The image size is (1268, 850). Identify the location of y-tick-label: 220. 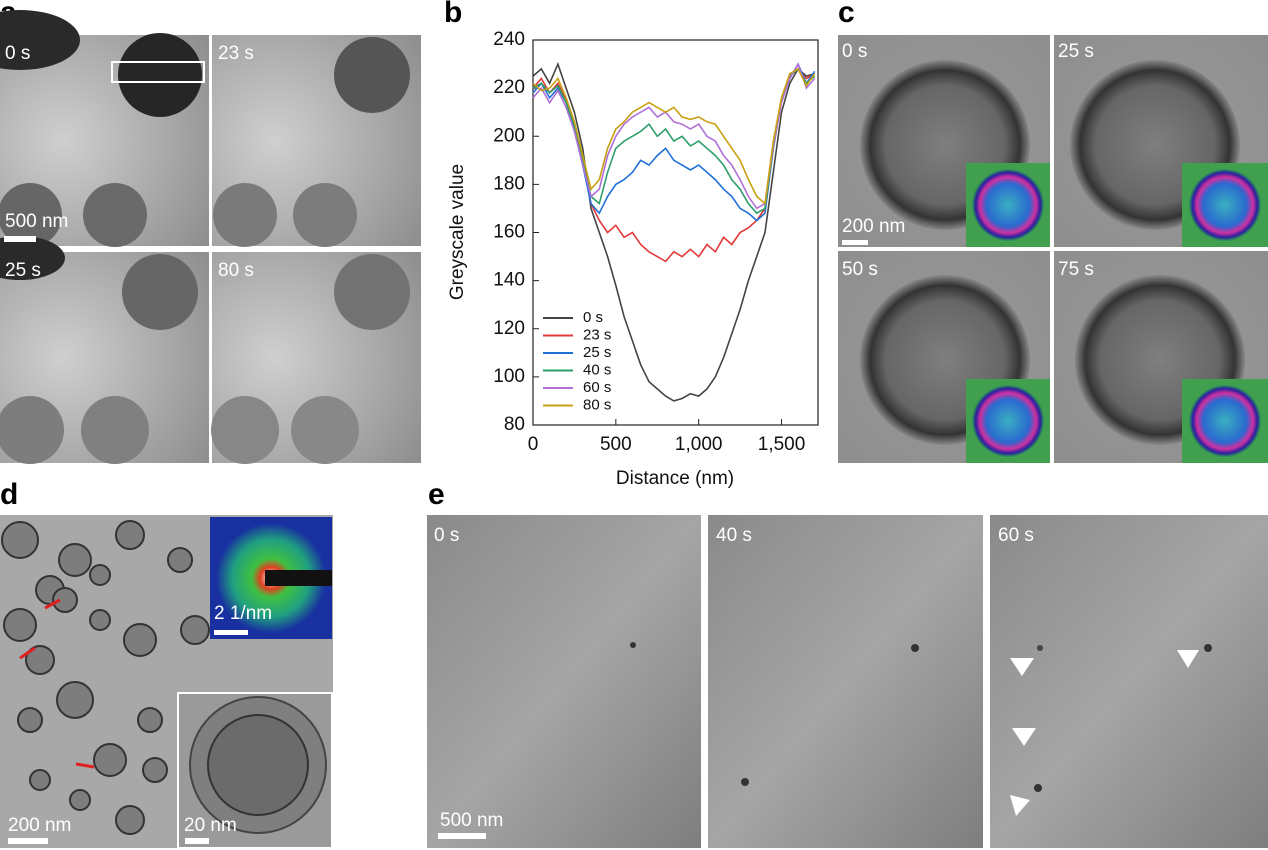
(509, 87).